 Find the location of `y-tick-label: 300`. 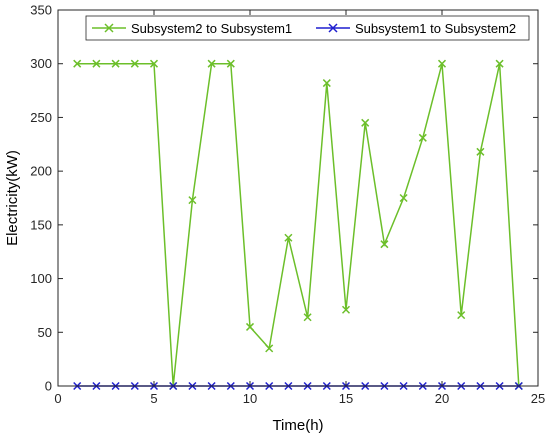

y-tick-label: 300 is located at coordinates (41, 63).